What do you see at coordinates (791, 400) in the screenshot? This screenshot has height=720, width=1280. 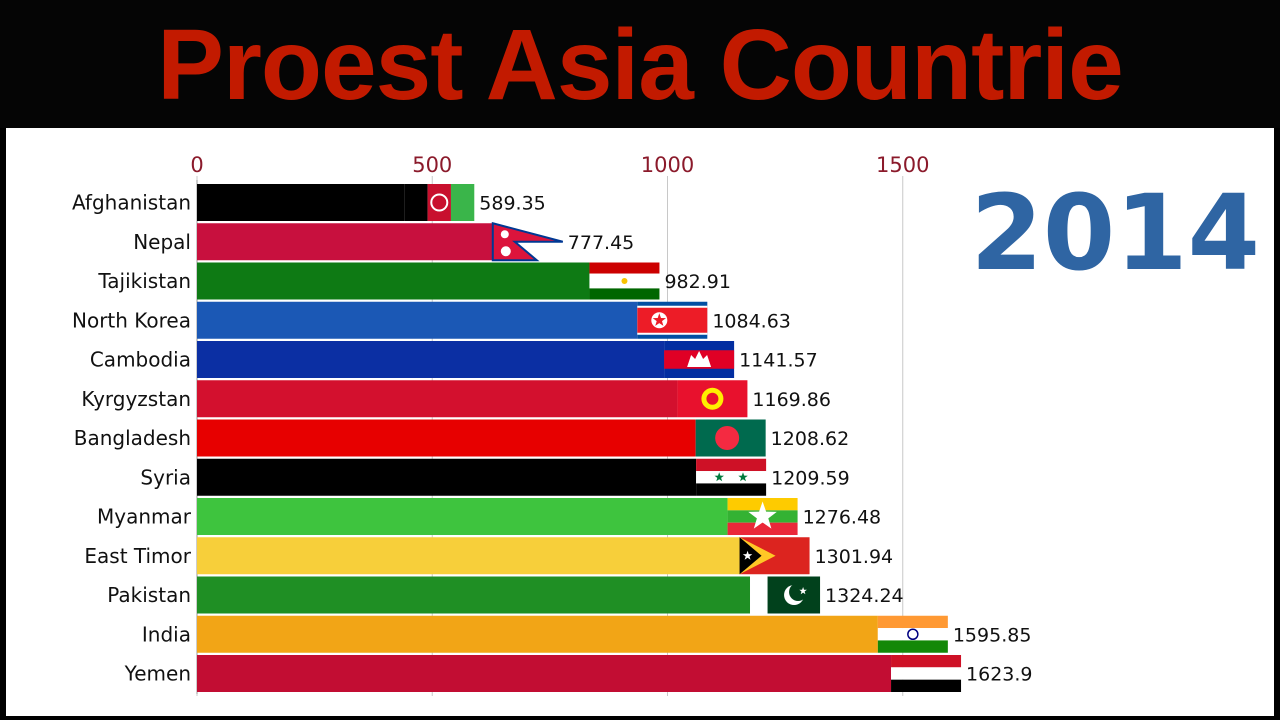 I see `value-label: 1169.86` at bounding box center [791, 400].